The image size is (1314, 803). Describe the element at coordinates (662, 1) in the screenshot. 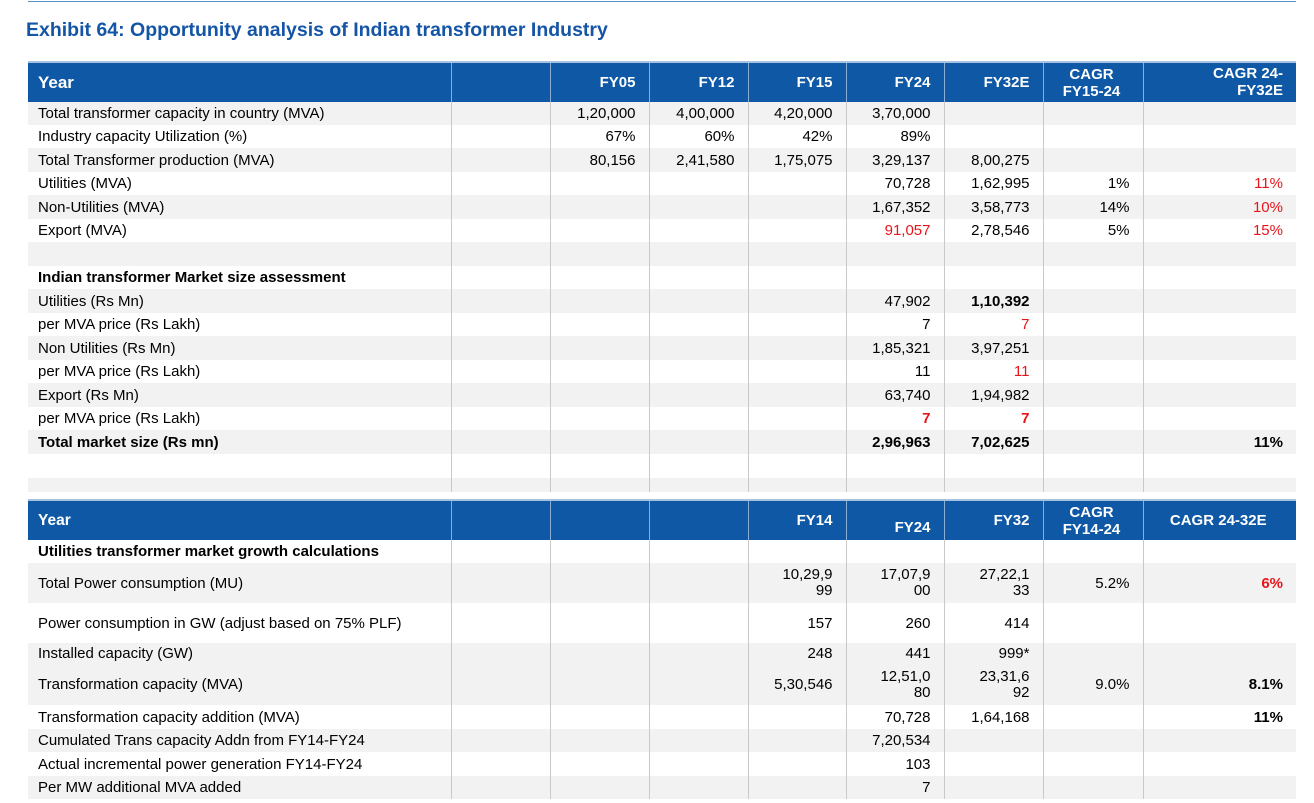

I see `top-rule` at that location.